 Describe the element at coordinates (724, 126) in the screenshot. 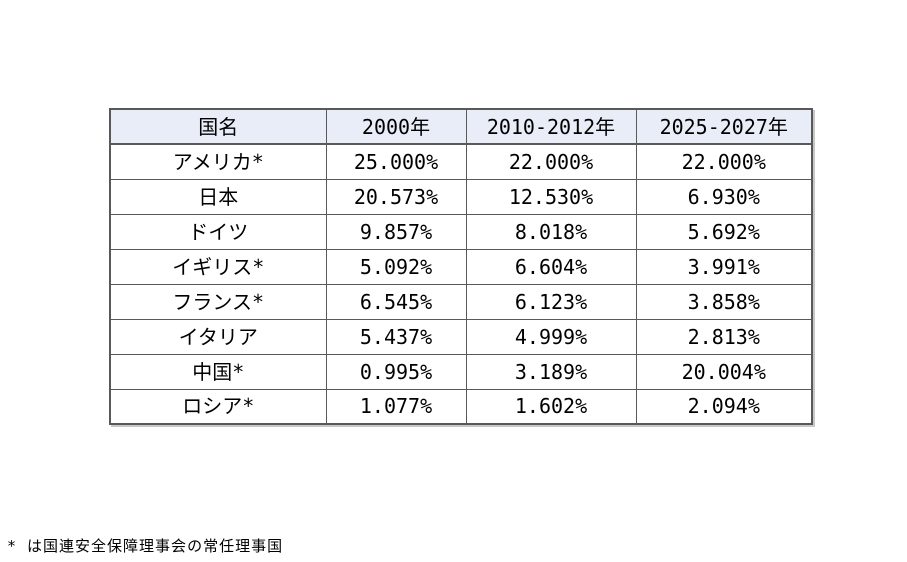

I see `header-cell-2025-2027: 2025-2027年` at that location.